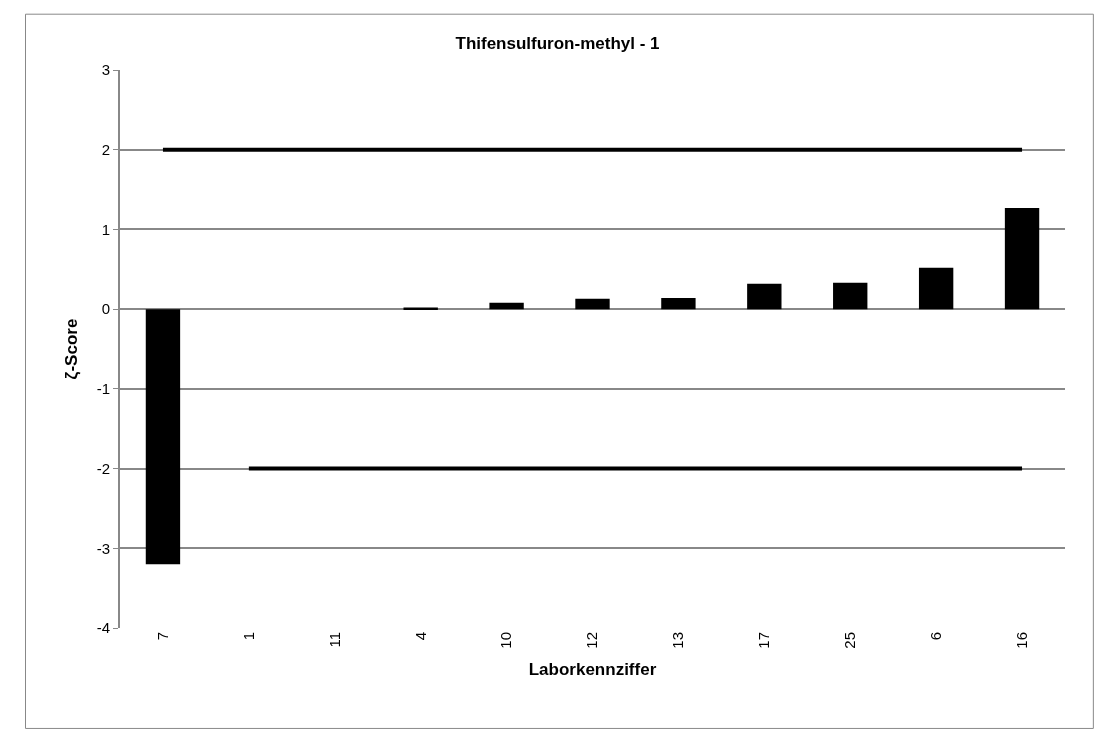  What do you see at coordinates (105, 149) in the screenshot?
I see `y-tick-label: 2` at bounding box center [105, 149].